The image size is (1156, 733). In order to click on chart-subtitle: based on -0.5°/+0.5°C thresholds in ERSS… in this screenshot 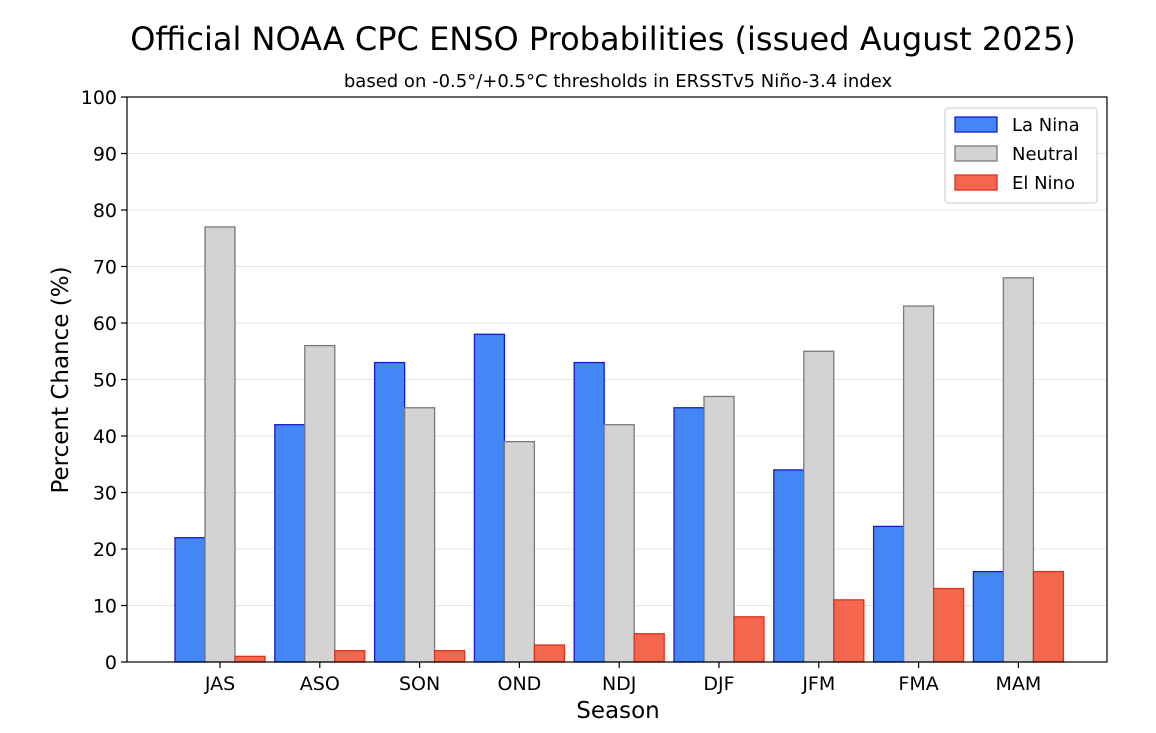, I will do `click(618, 81)`.